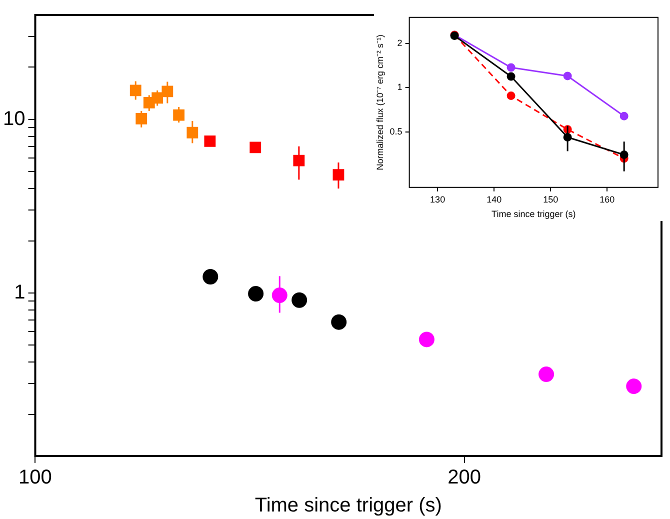 This screenshot has height=519, width=670. Describe the element at coordinates (379, 102) in the screenshot. I see `y-axis-title: Normalized flux (10⁻⁷ erg cm⁻² s⁻¹)` at that location.